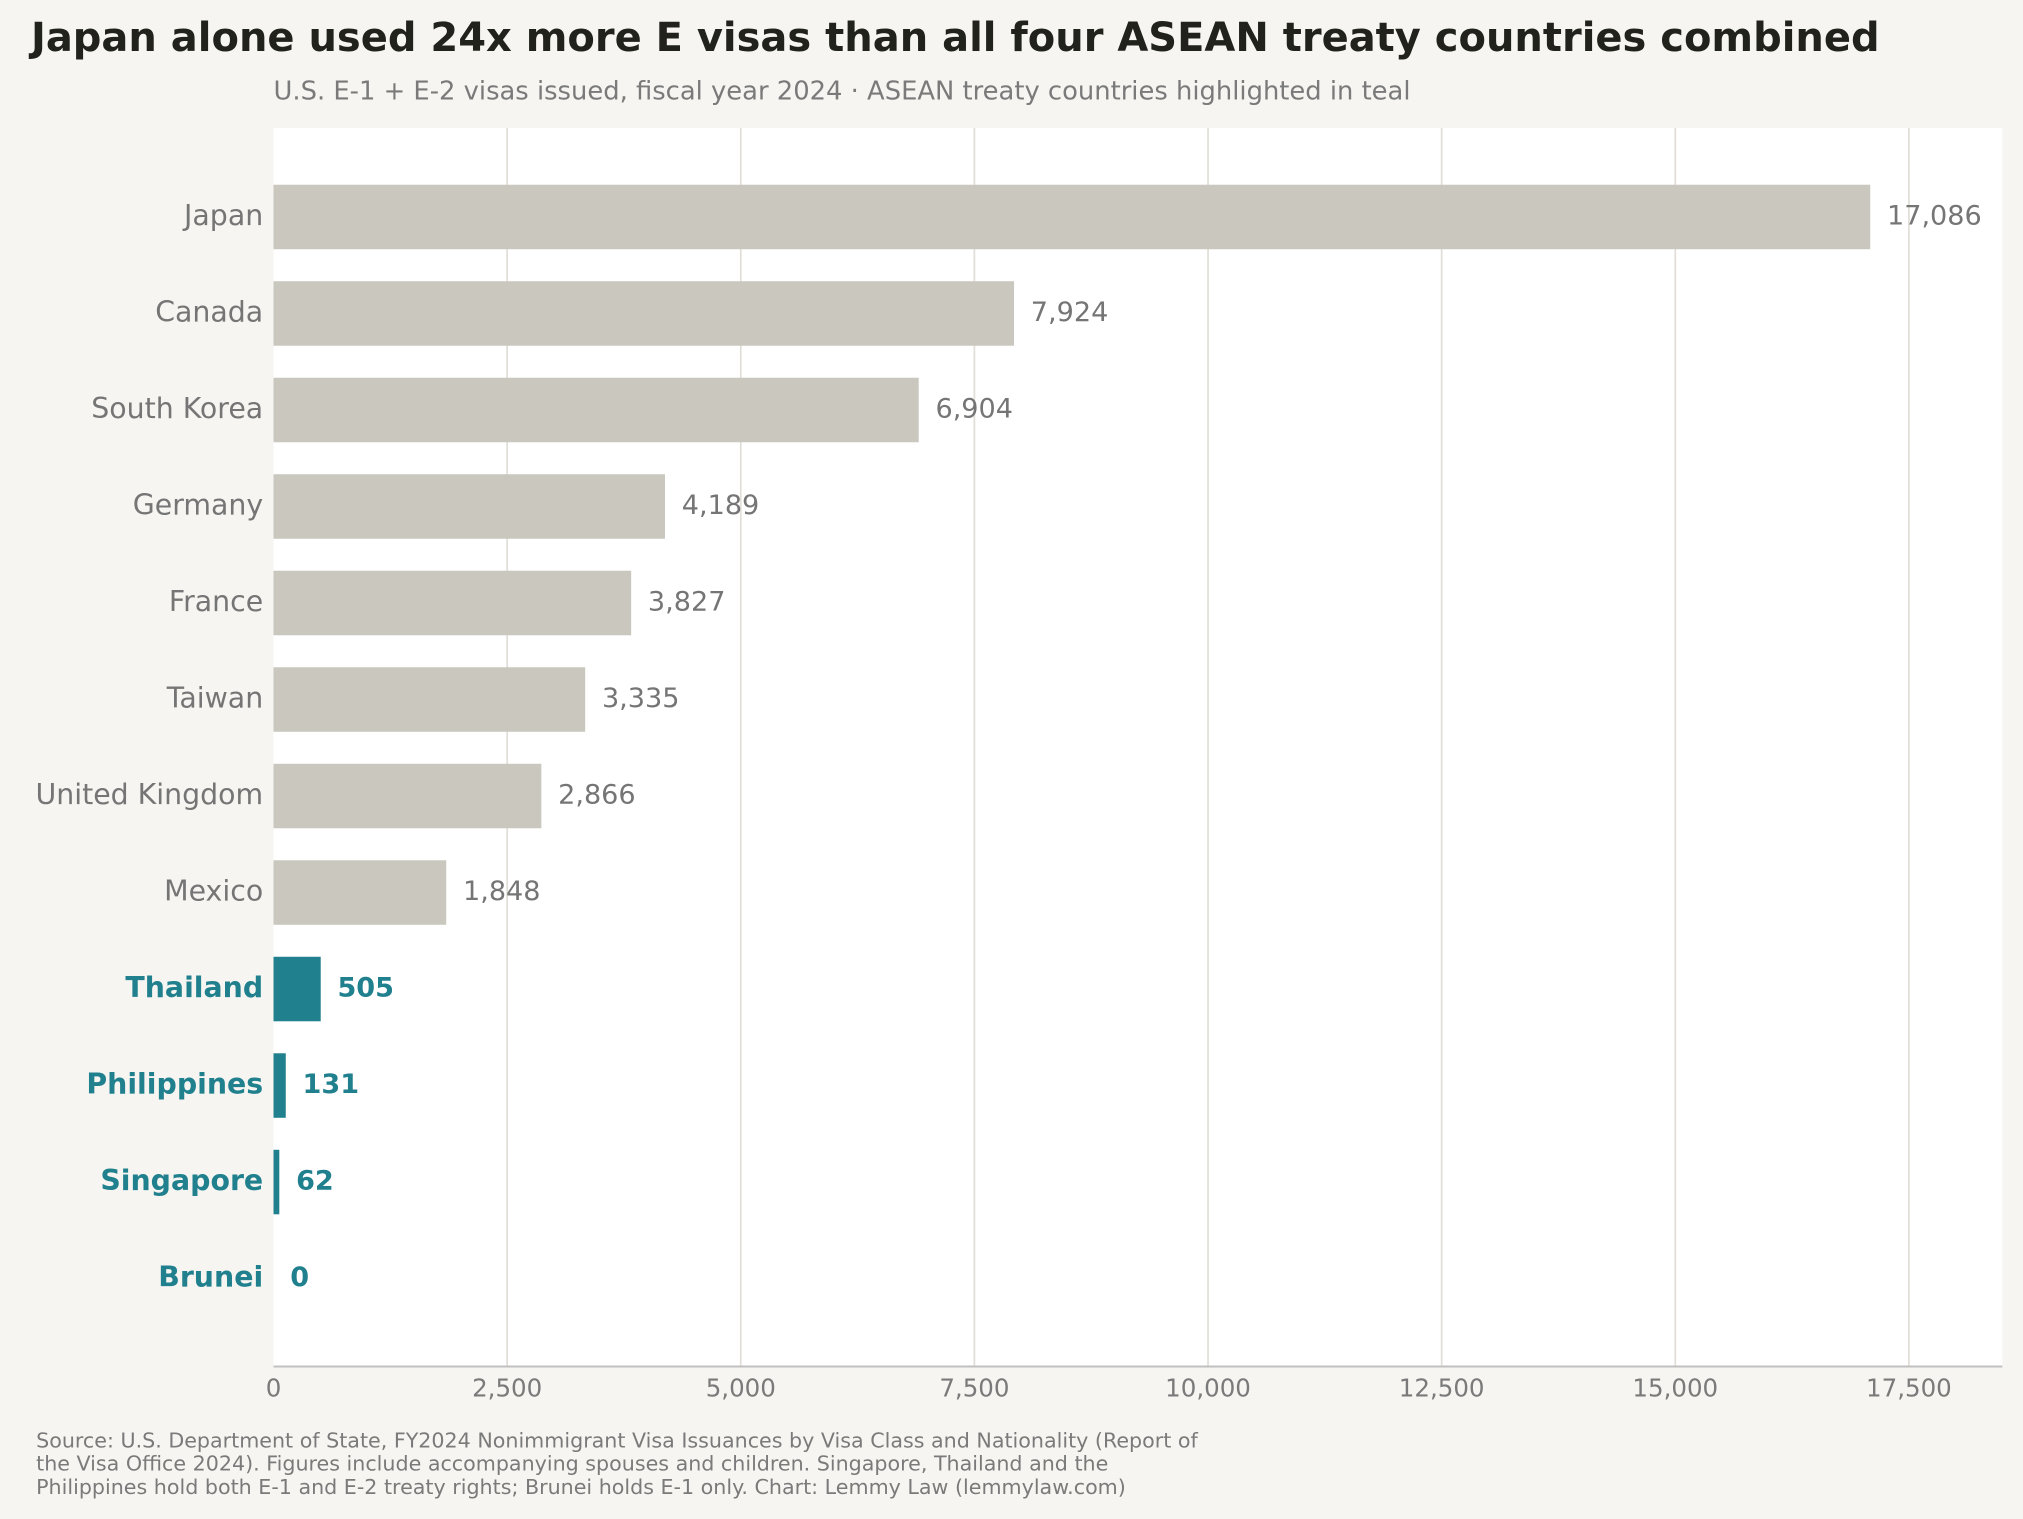 Image resolution: width=2023 pixels, height=1519 pixels. I want to click on value-label: 4,189, so click(721, 505).